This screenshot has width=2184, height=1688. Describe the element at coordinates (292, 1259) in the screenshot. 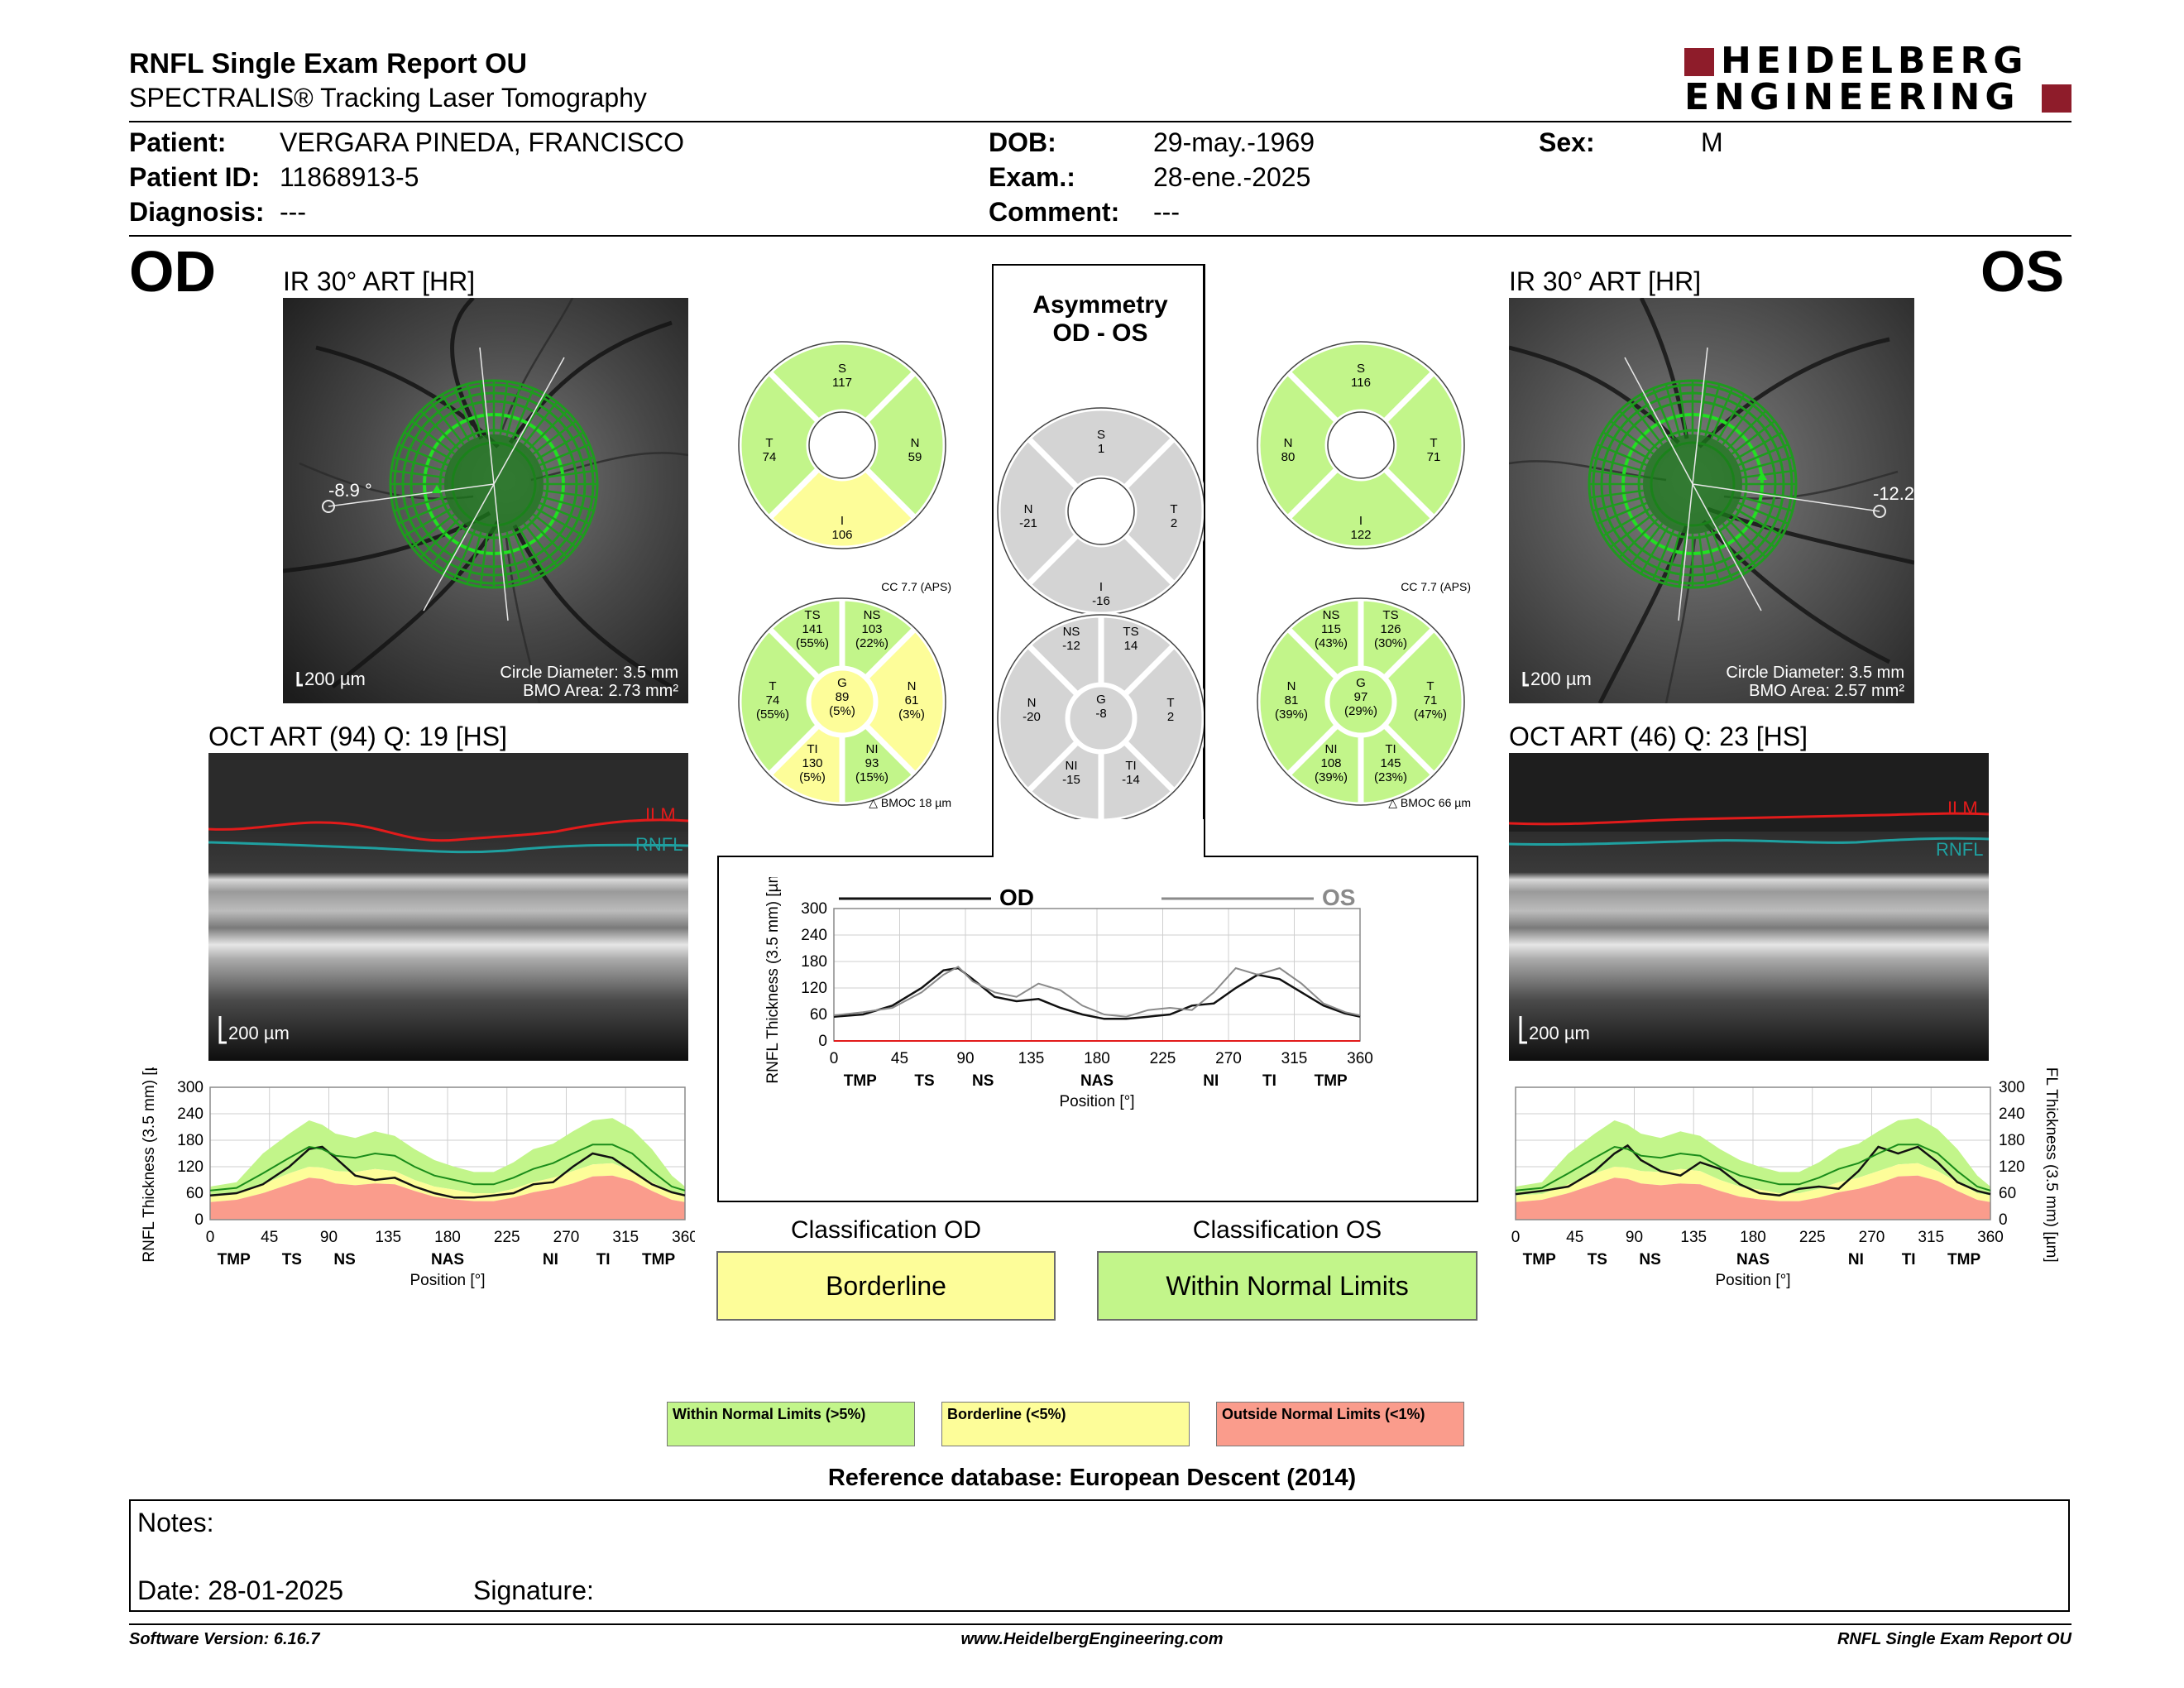

I see `sector-label: TS` at that location.